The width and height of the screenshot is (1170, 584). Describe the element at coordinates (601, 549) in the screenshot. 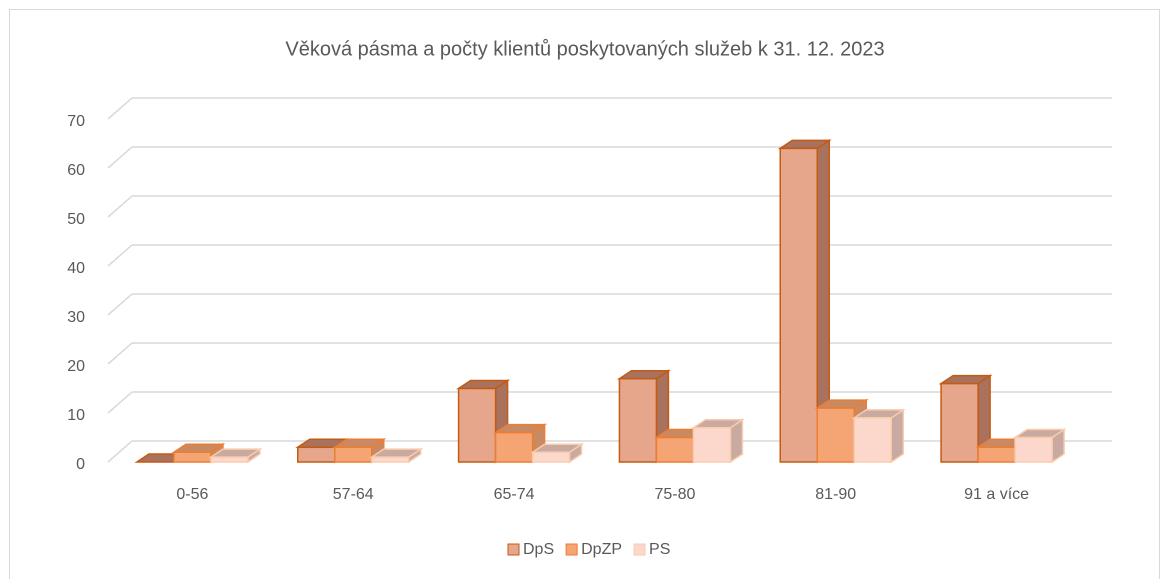

I see `legend-label: DpZP` at that location.